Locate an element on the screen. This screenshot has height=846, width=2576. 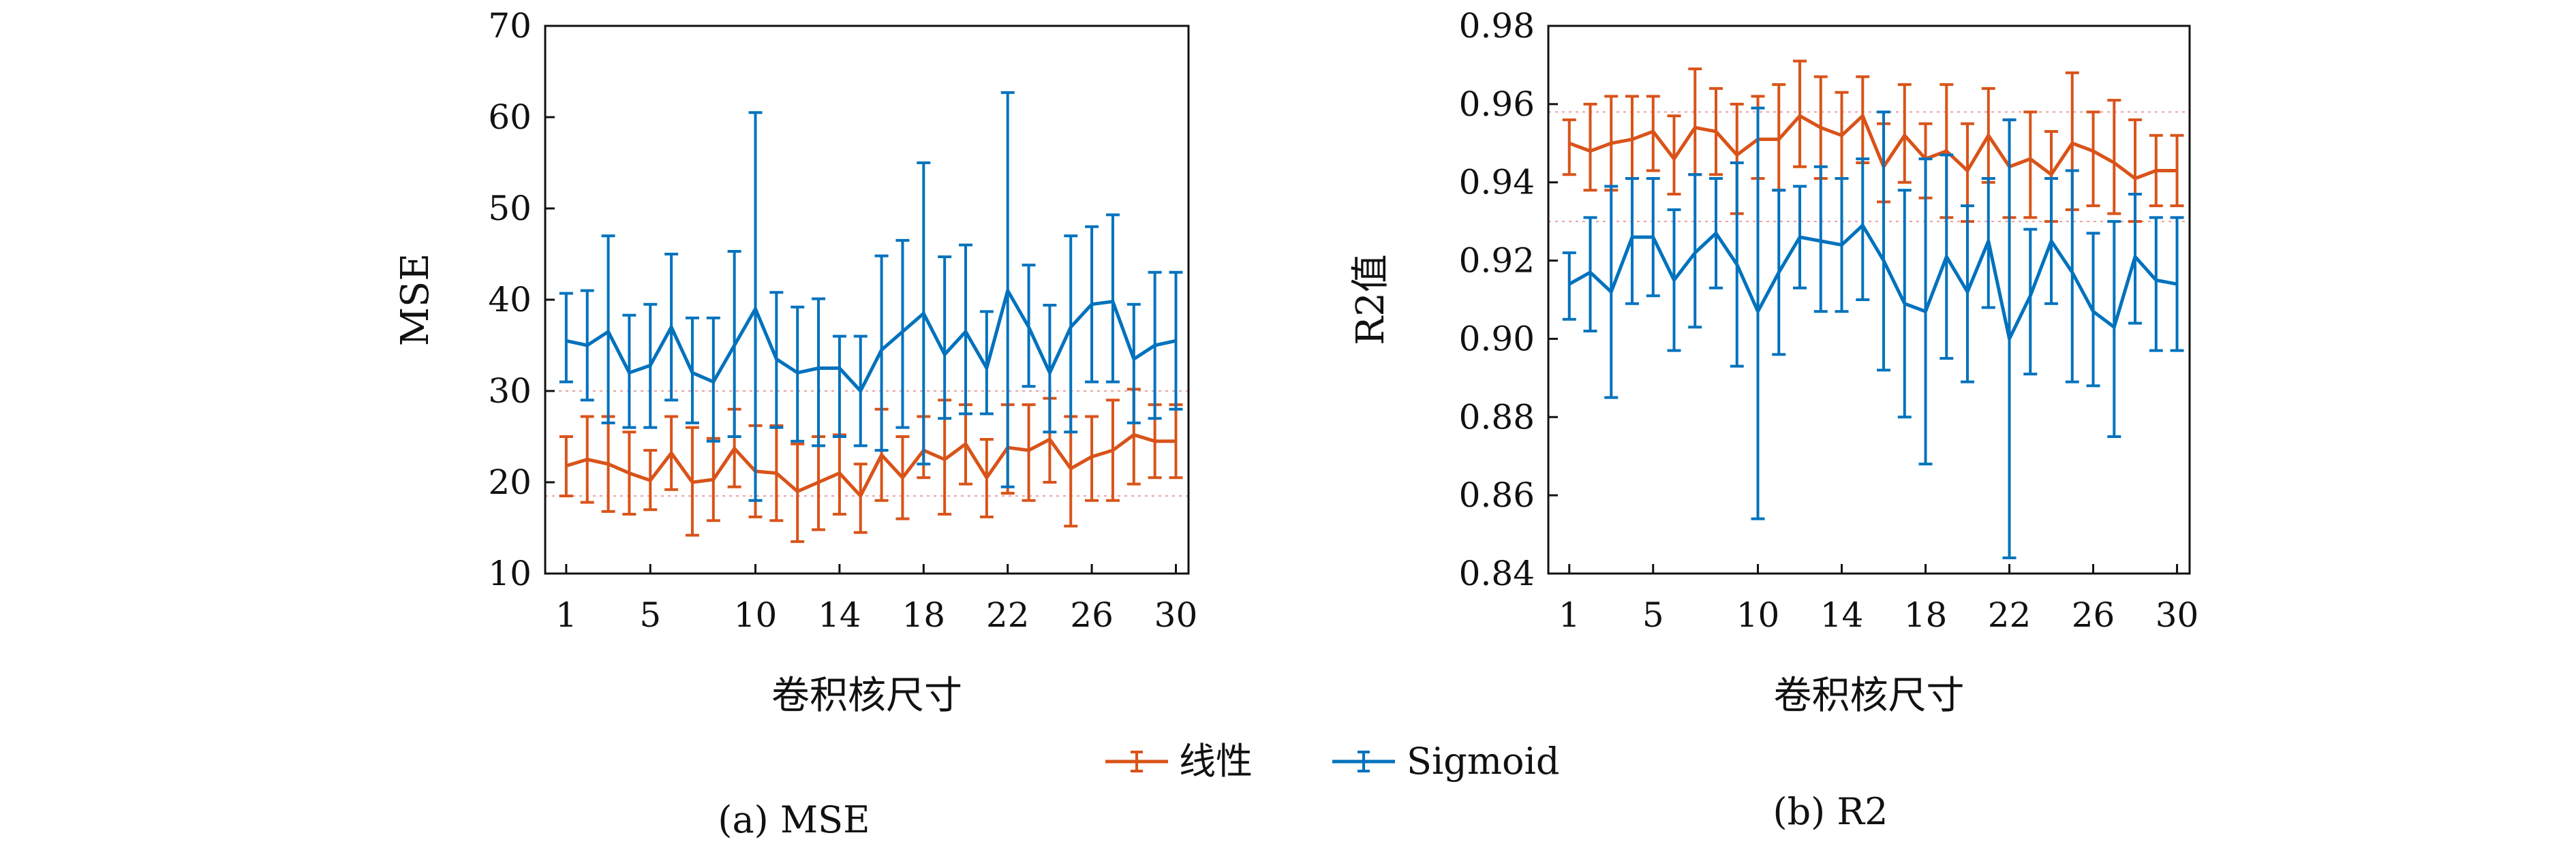
legend-marker-sigmoid is located at coordinates (1363, 761).